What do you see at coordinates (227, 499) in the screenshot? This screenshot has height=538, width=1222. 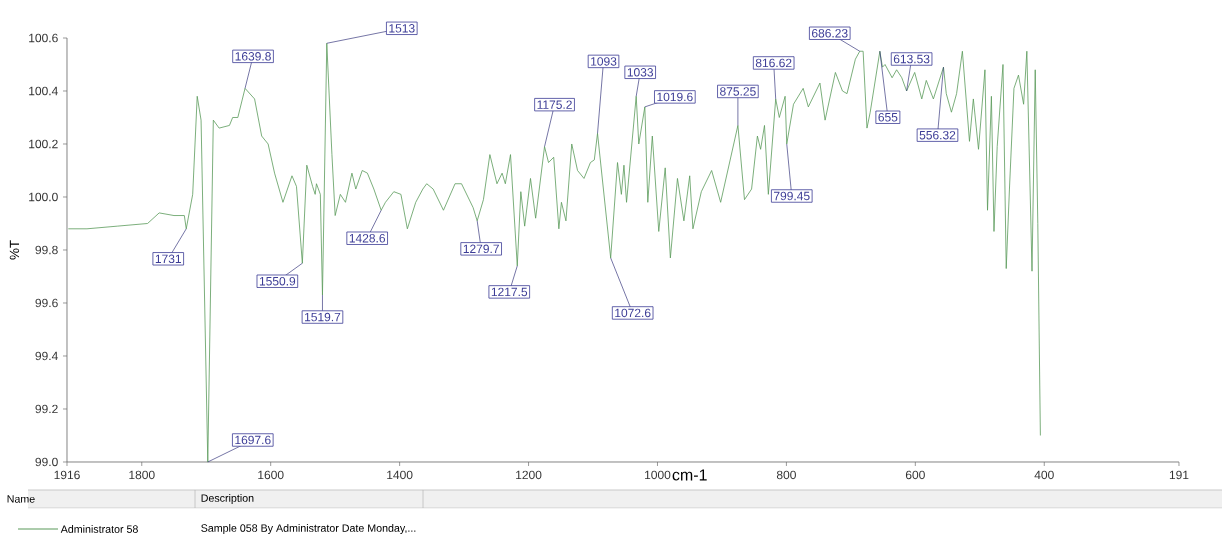 I see `text: Description` at bounding box center [227, 499].